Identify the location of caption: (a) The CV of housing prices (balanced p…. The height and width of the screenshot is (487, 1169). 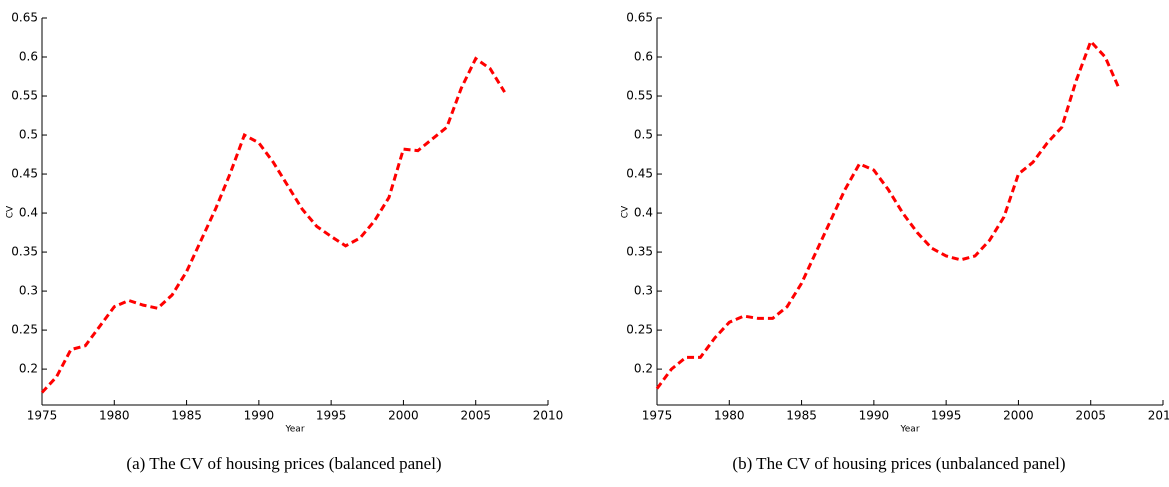
(283, 463).